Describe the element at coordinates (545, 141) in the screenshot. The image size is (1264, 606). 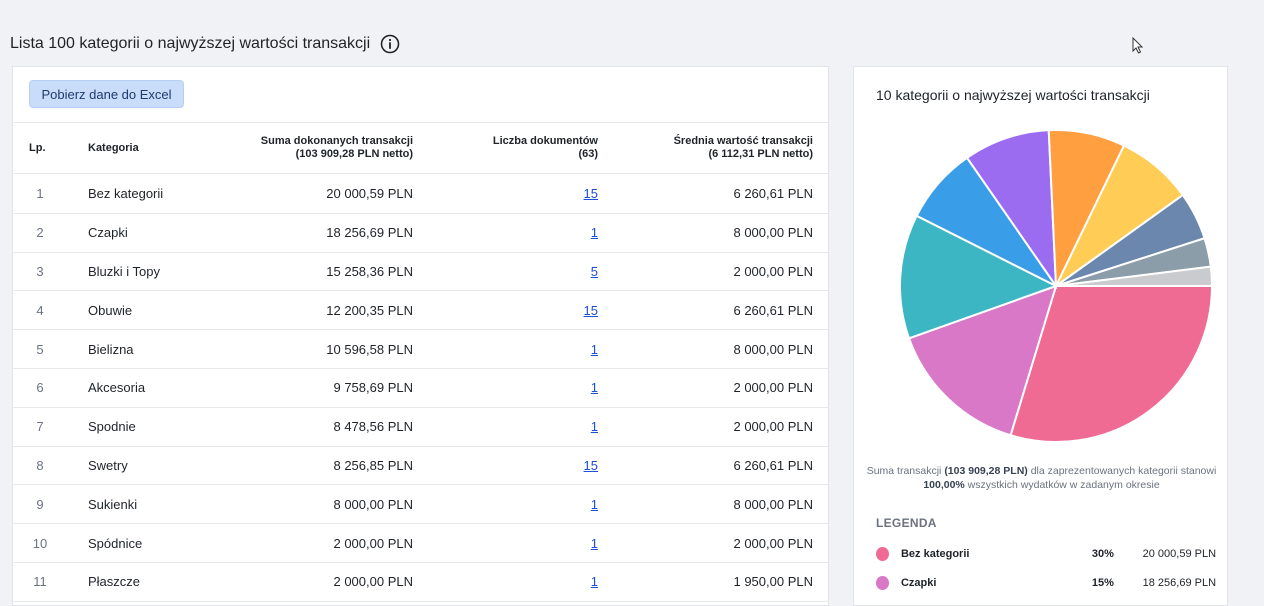
I see `col-header-liczba-label: Liczba dokumentów` at that location.